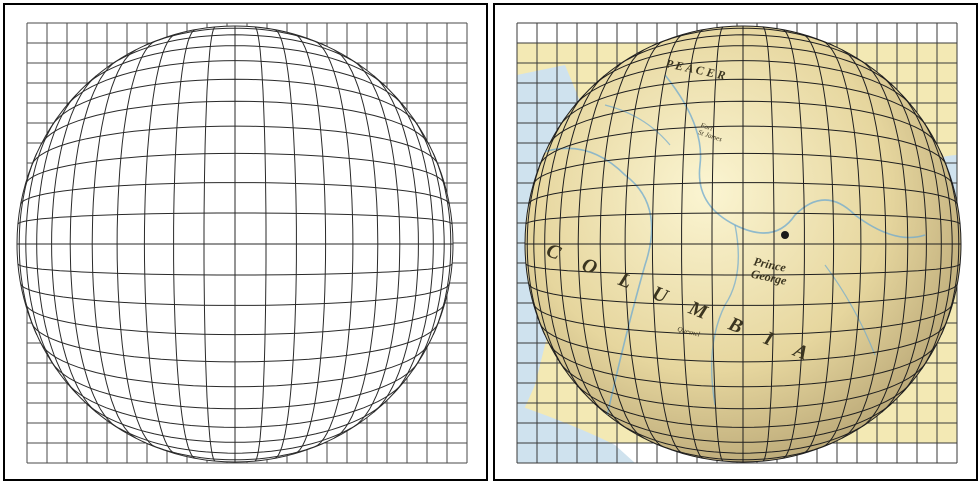  Describe the element at coordinates (637, 125) in the screenshot. I see `river-north` at that location.